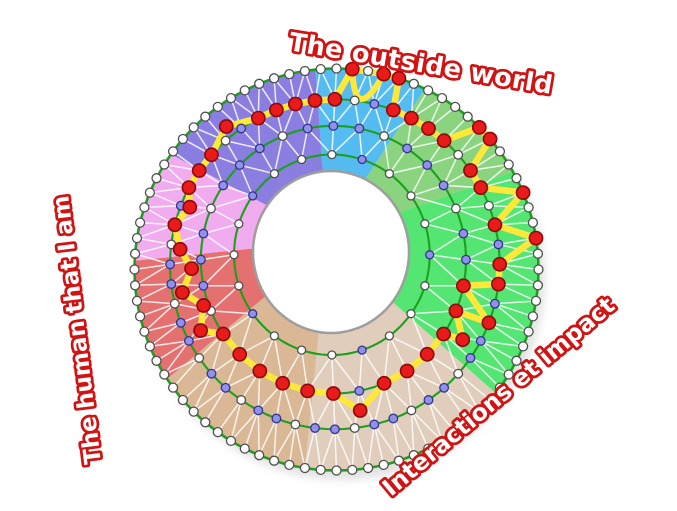 The width and height of the screenshot is (677, 511). What do you see at coordinates (77, 329) in the screenshot?
I see `label-human-that-i-am: The human that I am` at bounding box center [77, 329].